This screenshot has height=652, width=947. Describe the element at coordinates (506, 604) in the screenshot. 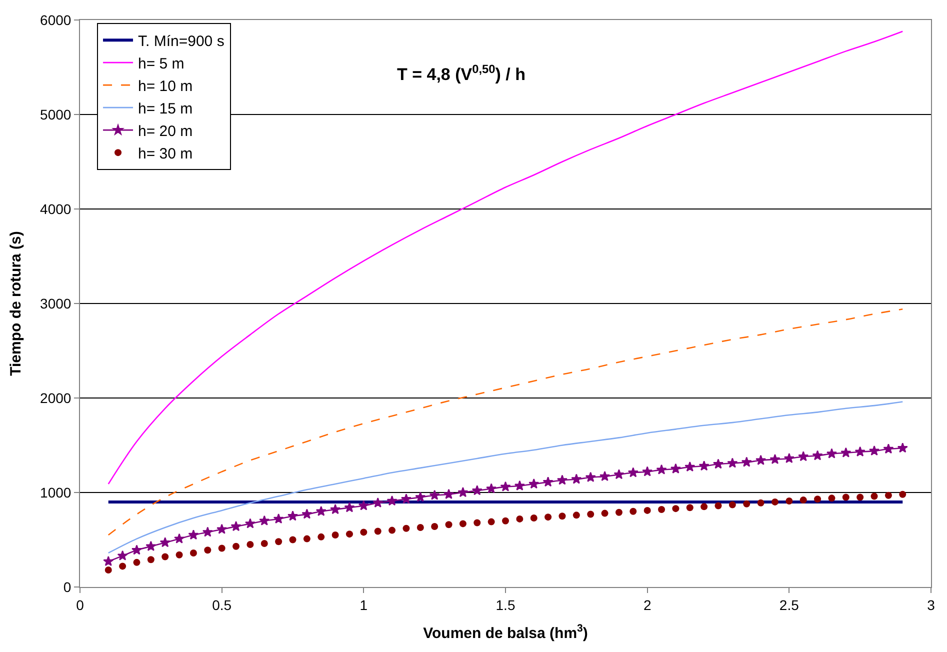

I see `x-tick-label: 1.5` at that location.